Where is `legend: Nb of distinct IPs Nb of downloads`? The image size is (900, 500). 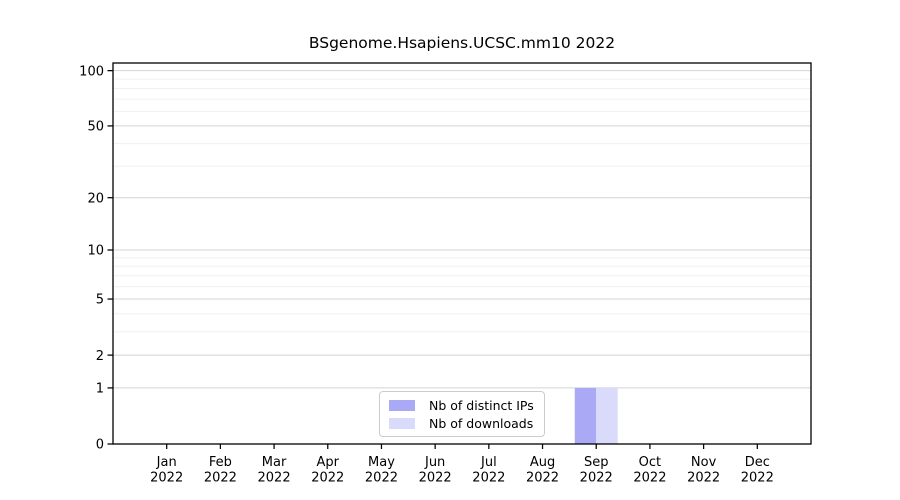
legend: Nb of distinct IPs Nb of downloads is located at coordinates (462, 414).